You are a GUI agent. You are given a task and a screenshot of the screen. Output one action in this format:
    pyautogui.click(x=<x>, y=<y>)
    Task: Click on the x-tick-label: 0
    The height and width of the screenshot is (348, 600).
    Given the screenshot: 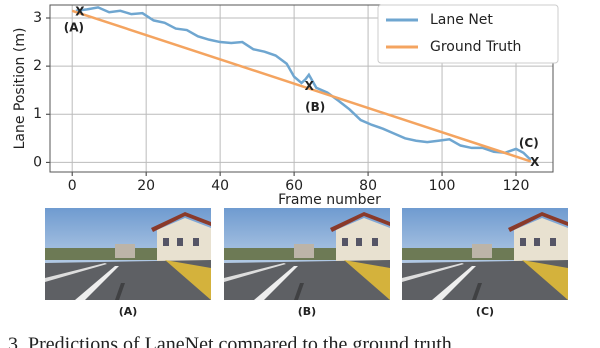 What is the action you would take?
    pyautogui.click(x=72, y=186)
    